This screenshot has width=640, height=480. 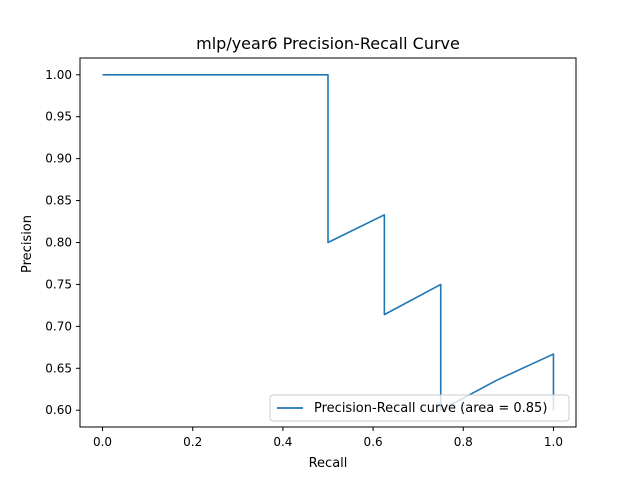 I want to click on x-axis-label: Recall, so click(x=328, y=463).